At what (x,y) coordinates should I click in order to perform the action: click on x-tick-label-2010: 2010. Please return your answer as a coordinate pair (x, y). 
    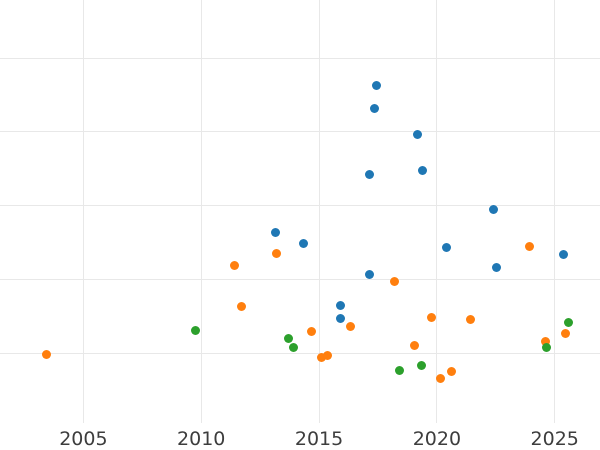
    Looking at the image, I should click on (201, 439).